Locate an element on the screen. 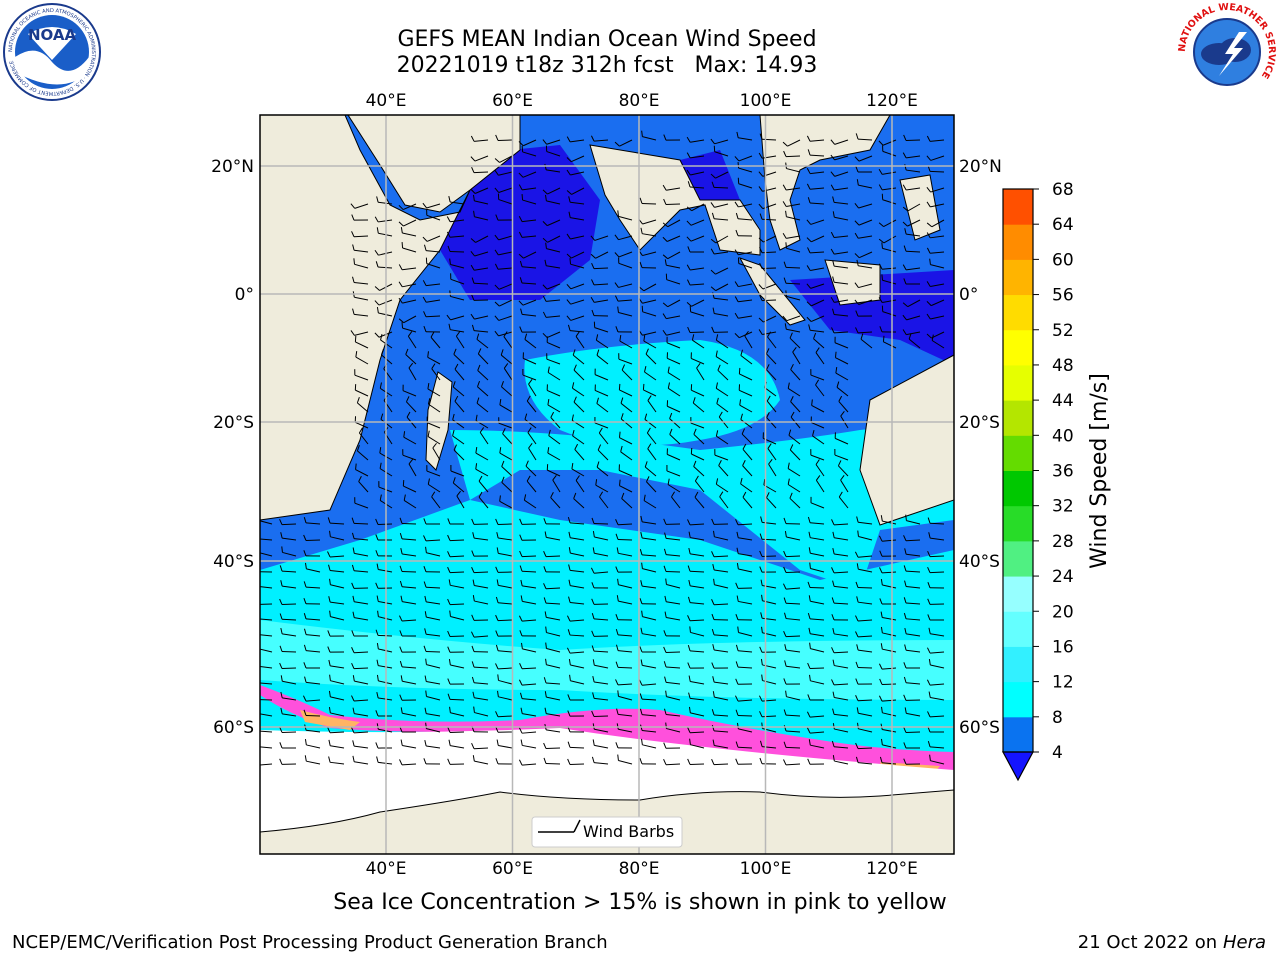 Image resolution: width=1280 pixels, height=960 pixels. lat-tick-label-left: 0° is located at coordinates (244, 295).